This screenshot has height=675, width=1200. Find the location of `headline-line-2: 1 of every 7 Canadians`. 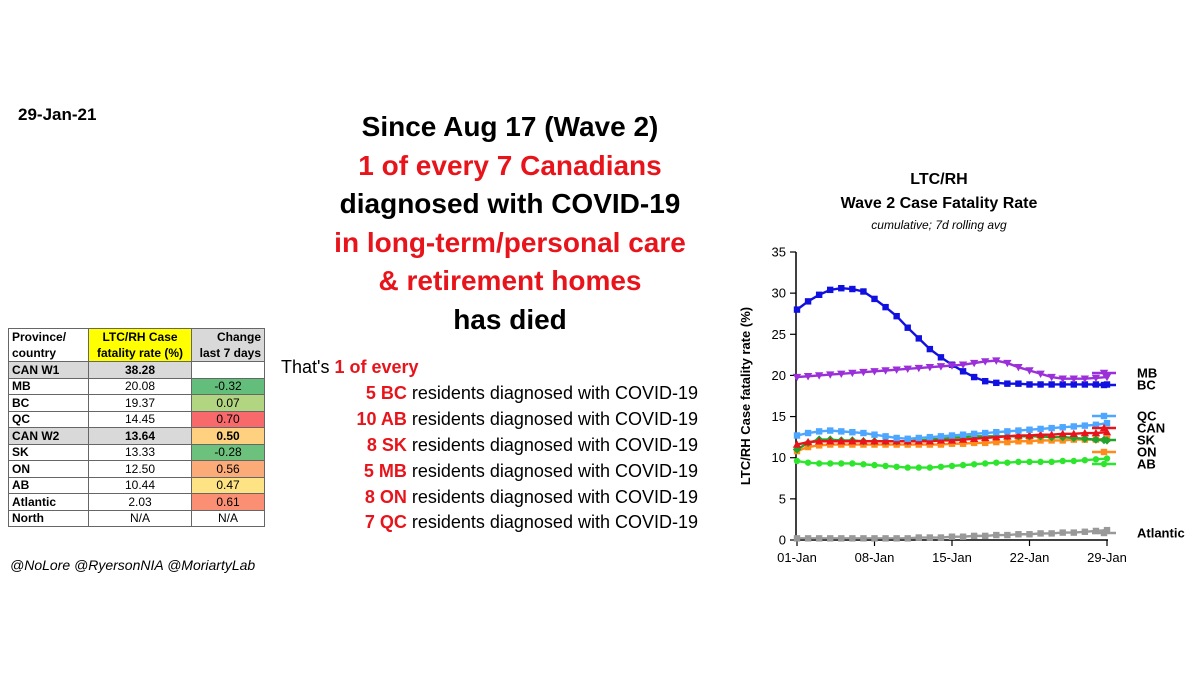

headline-line-2: 1 of every 7 Canadians is located at coordinates (510, 165).